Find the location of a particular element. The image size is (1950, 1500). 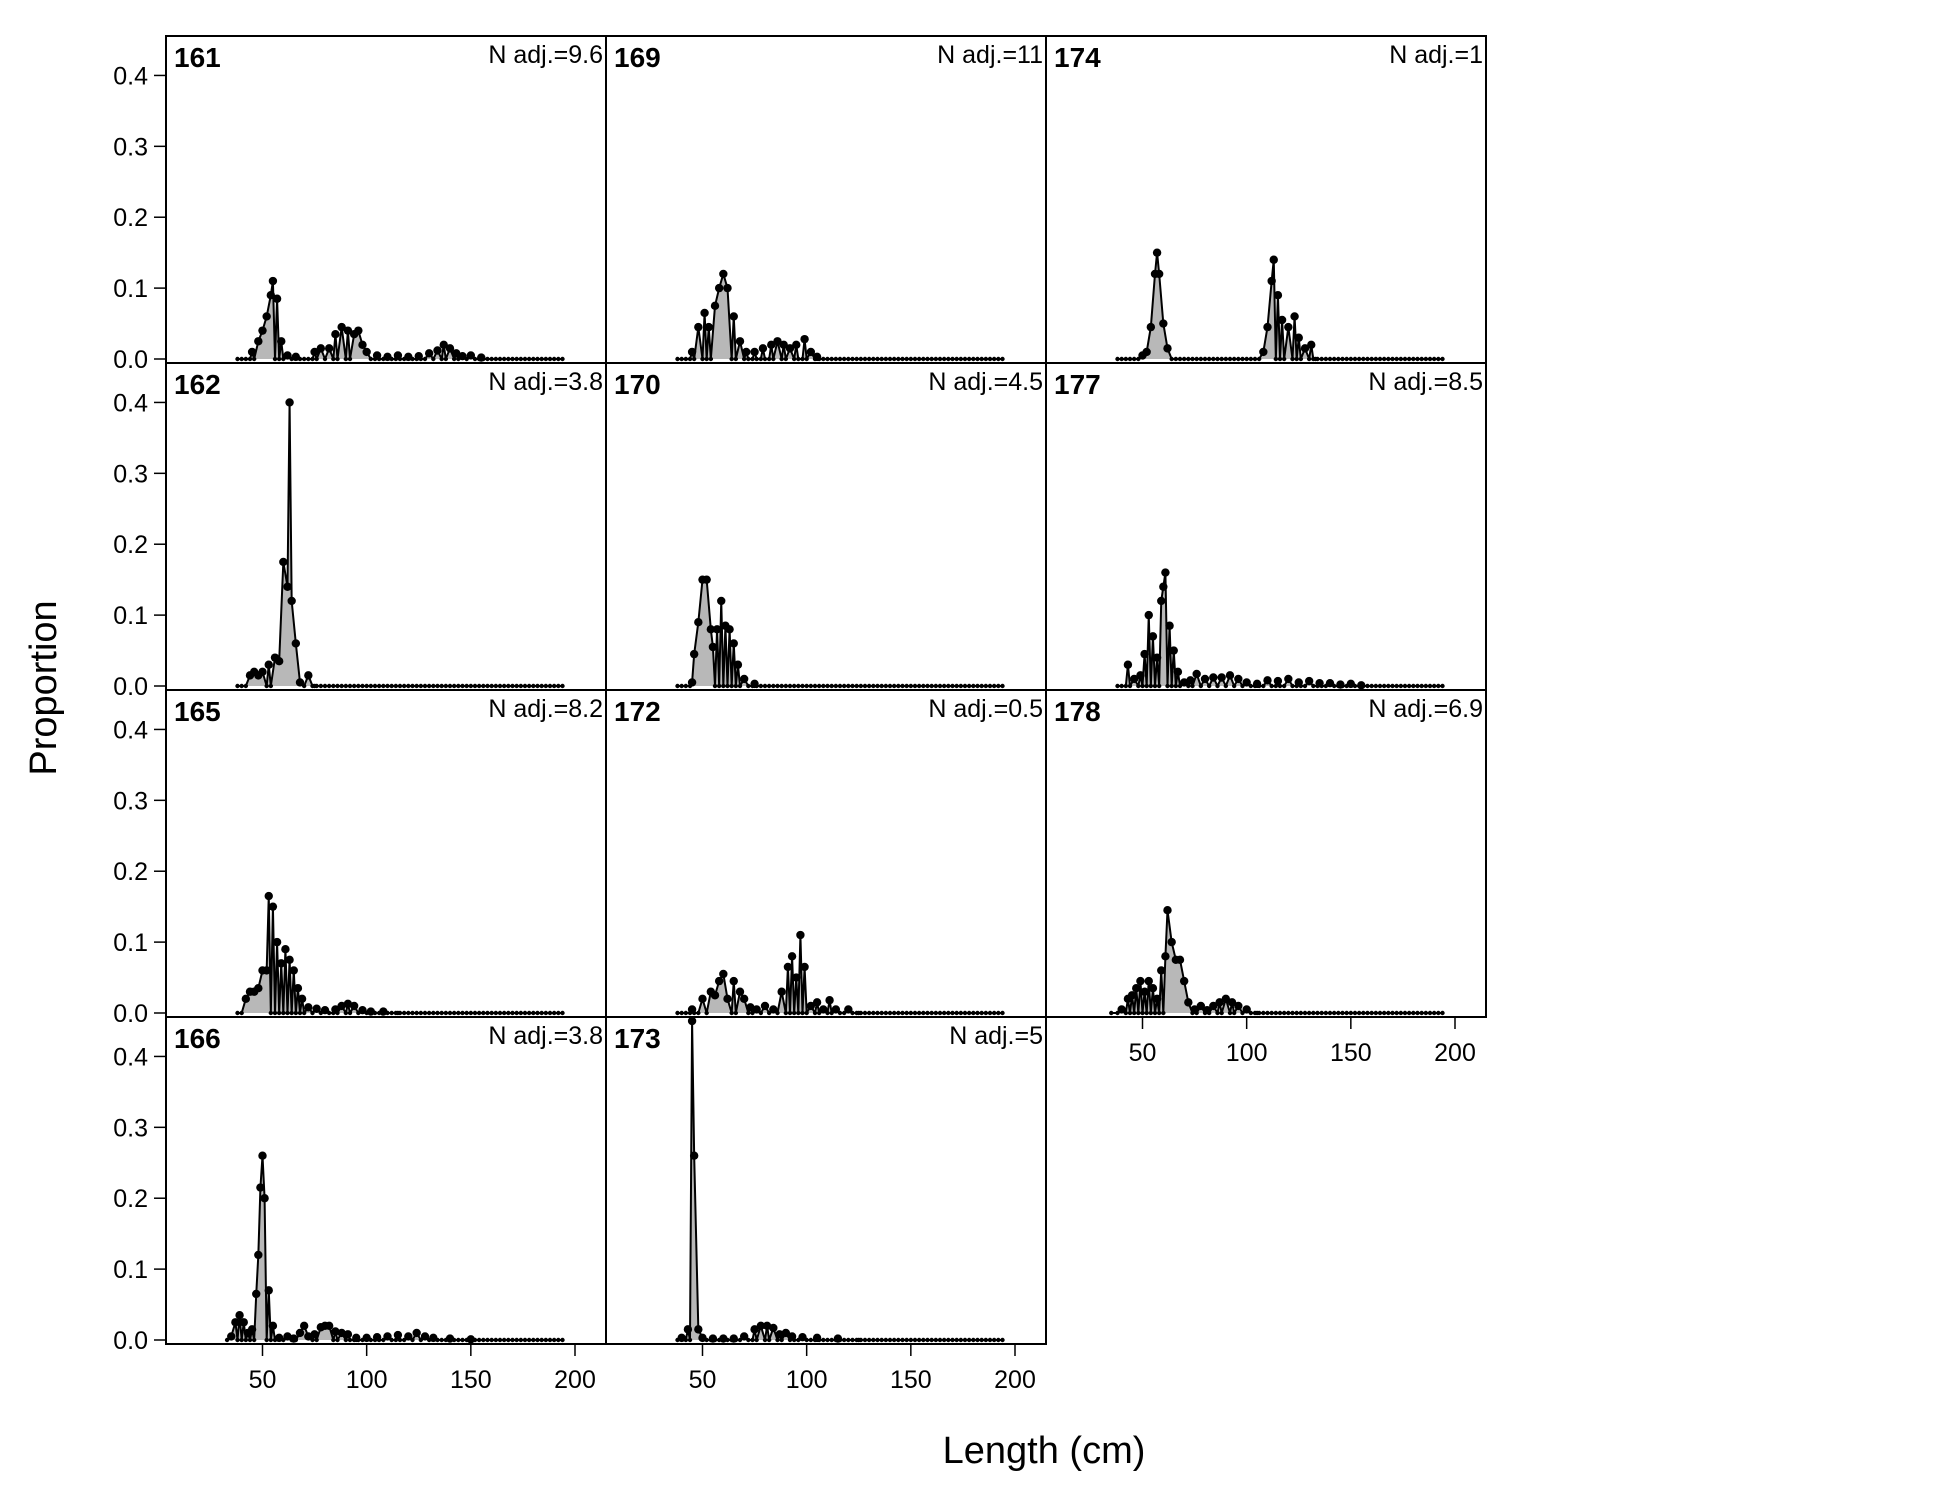

panel-174: 174 N adj.=1 is located at coordinates (1266, 199).